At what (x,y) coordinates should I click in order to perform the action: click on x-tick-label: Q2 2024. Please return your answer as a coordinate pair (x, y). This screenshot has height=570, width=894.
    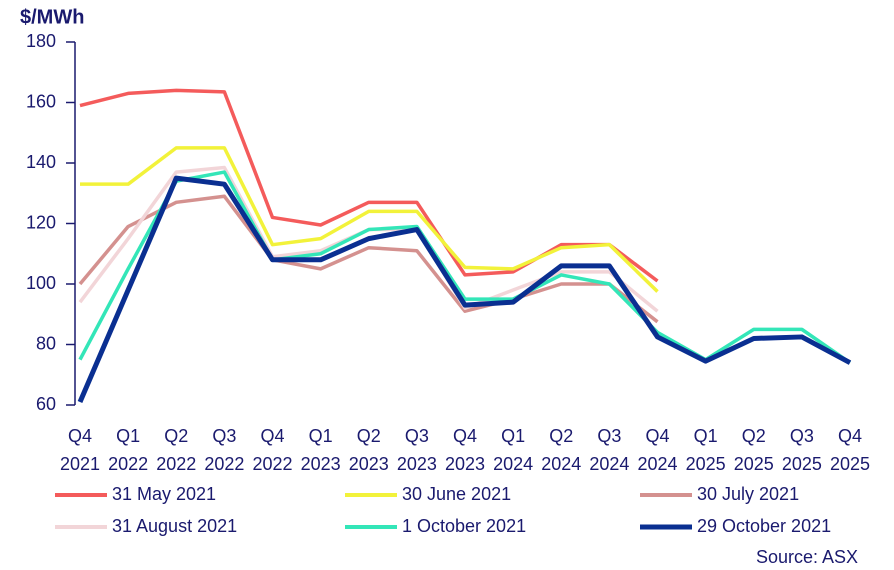
    Looking at the image, I should click on (561, 450).